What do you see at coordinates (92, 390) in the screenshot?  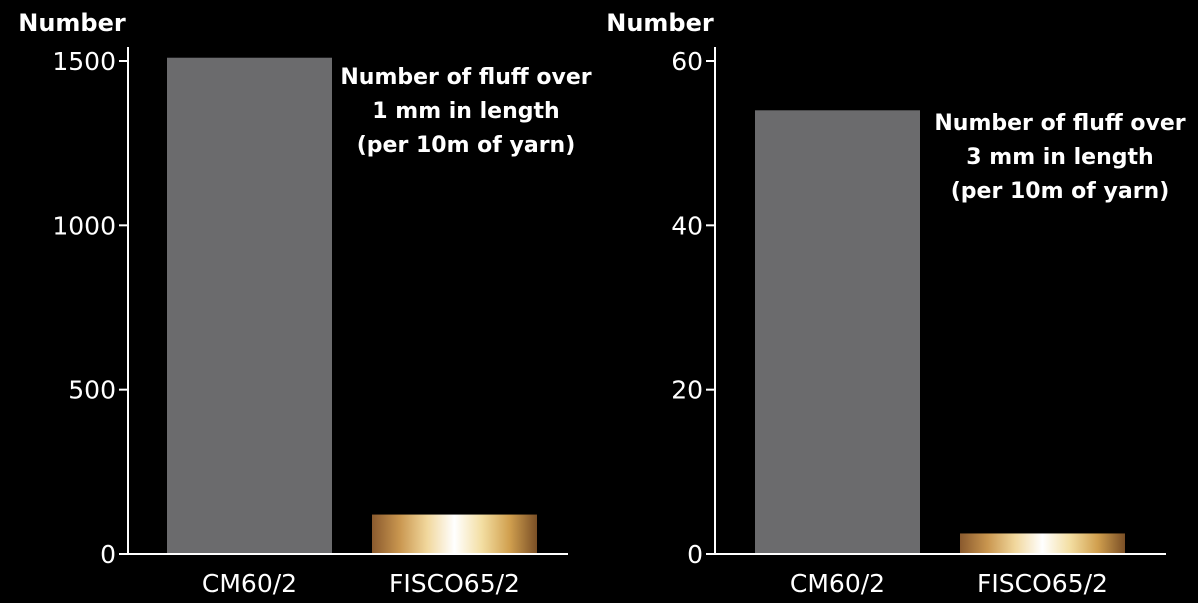 I see `y-tick-label: 500` at bounding box center [92, 390].